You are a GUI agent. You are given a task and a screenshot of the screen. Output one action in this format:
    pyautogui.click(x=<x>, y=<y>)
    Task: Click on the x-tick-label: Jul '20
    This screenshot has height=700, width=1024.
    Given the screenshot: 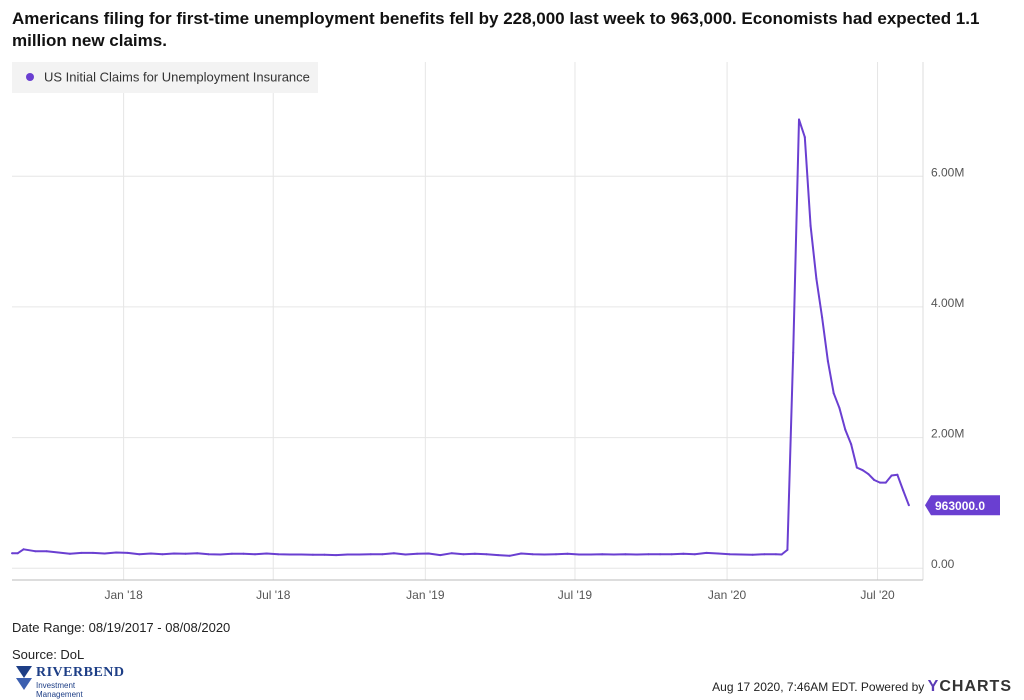 What is the action you would take?
    pyautogui.click(x=877, y=595)
    